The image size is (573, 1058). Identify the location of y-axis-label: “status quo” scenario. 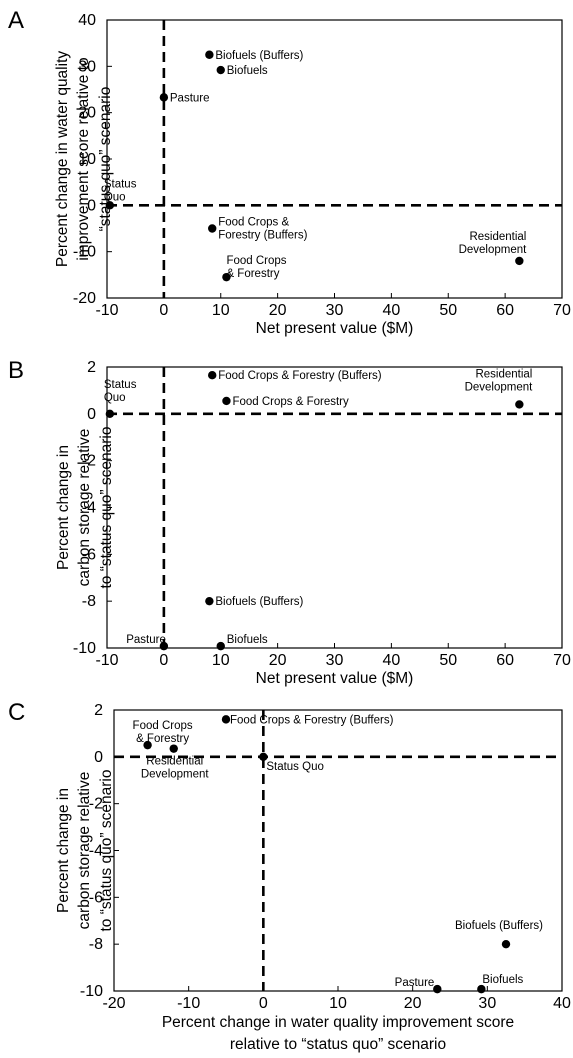
(105, 159).